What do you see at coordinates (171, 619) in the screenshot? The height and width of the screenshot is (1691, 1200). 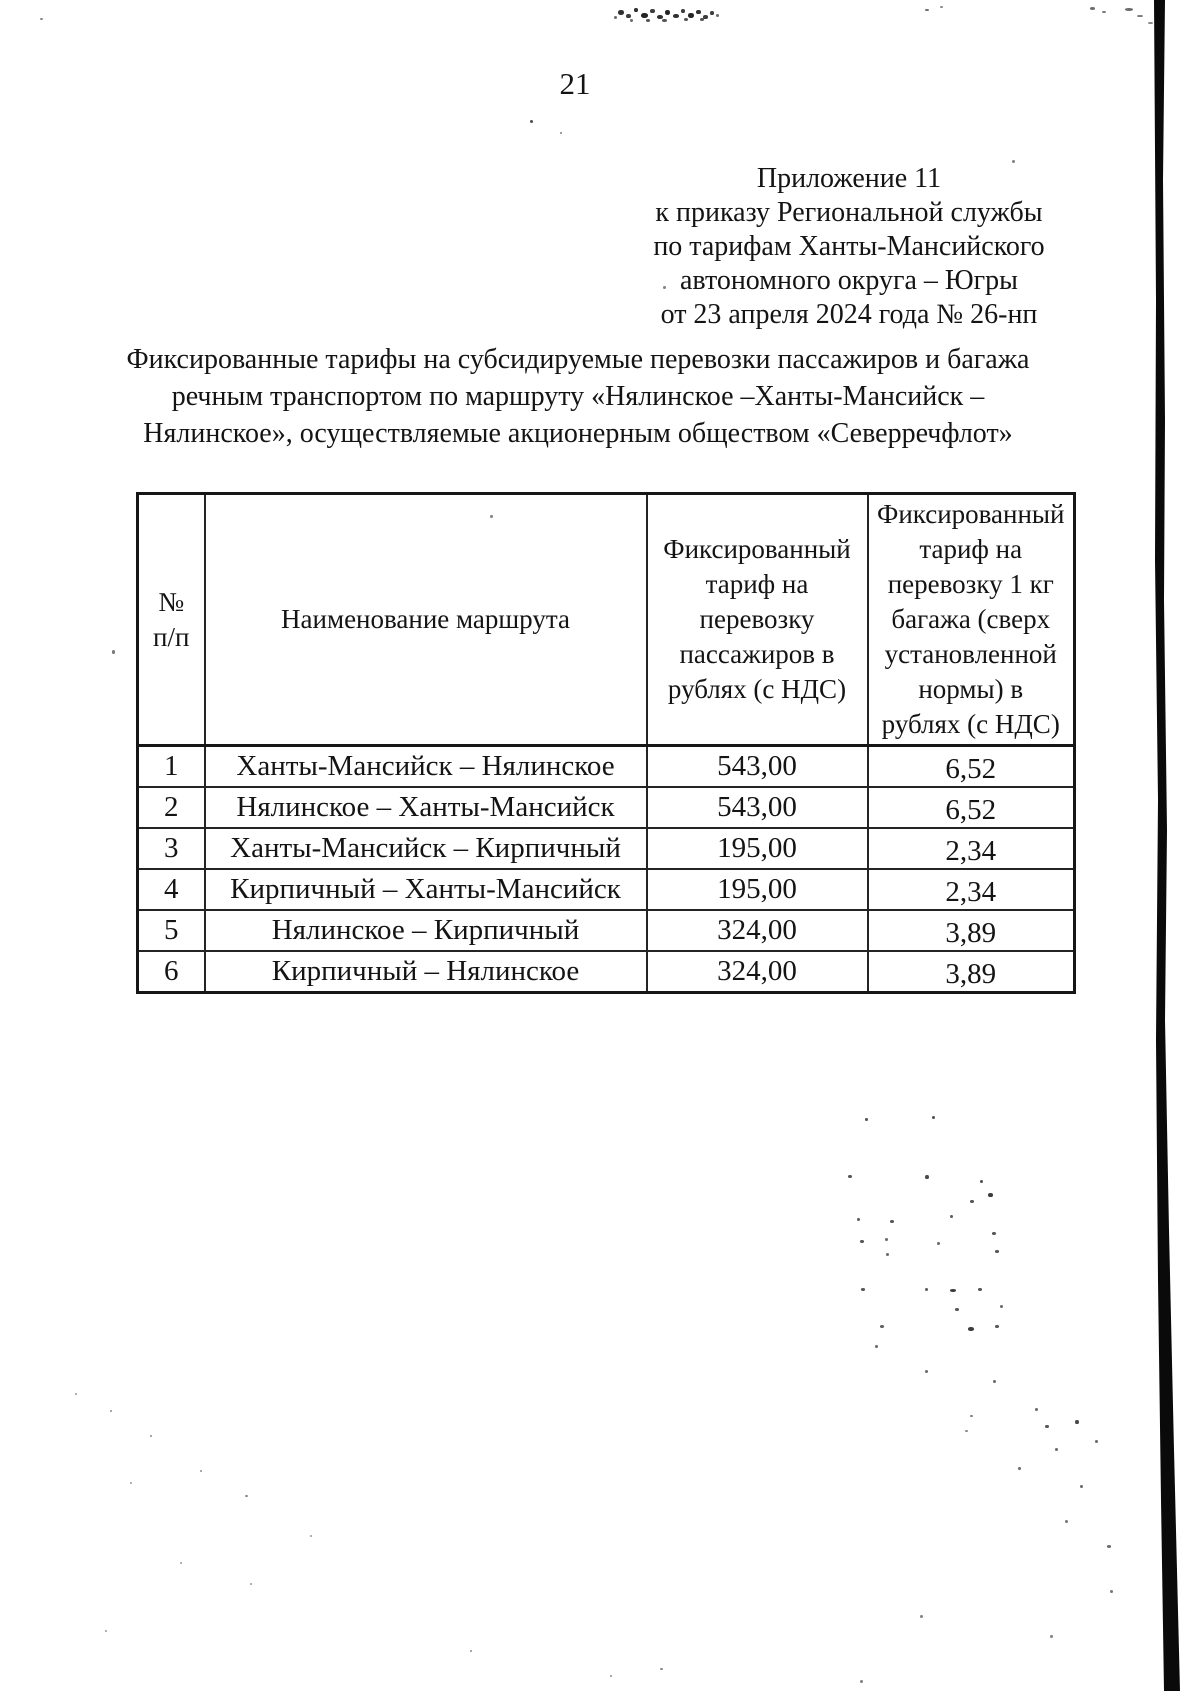 I see `col-header-row-number: № п/п` at bounding box center [171, 619].